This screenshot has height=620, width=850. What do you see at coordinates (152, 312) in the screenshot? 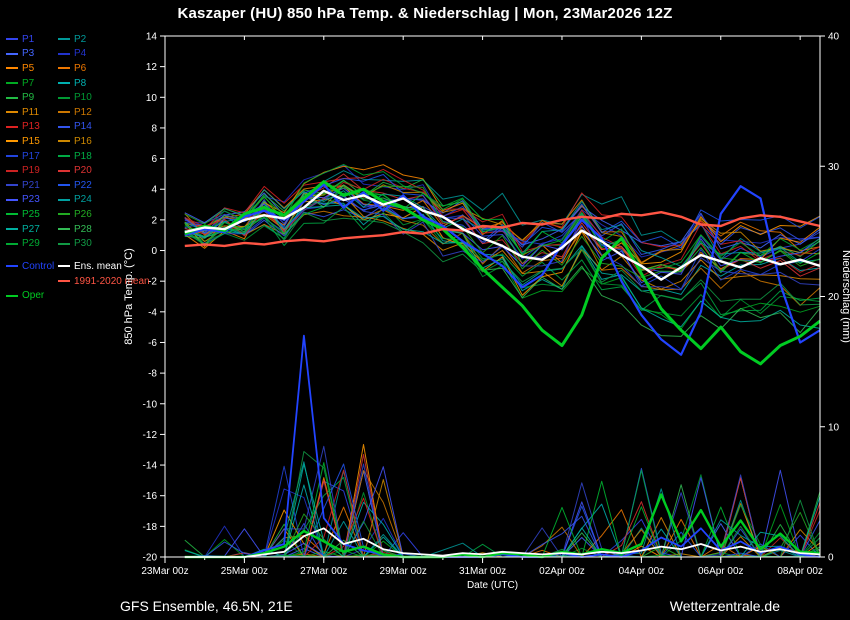
I see `y-left-tick-label: -4` at bounding box center [152, 312].